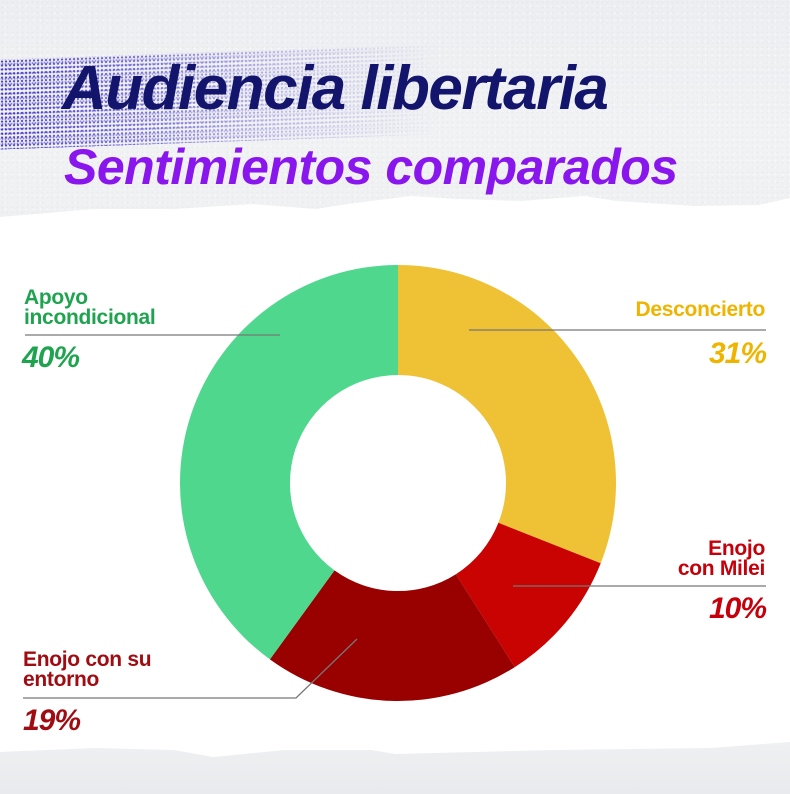 The height and width of the screenshot is (794, 790). Describe the element at coordinates (507, 414) in the screenshot. I see `slice-desconcierto` at that location.